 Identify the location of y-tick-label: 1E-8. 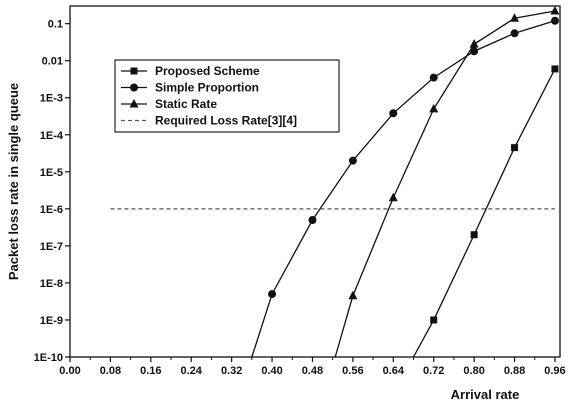
(51, 284).